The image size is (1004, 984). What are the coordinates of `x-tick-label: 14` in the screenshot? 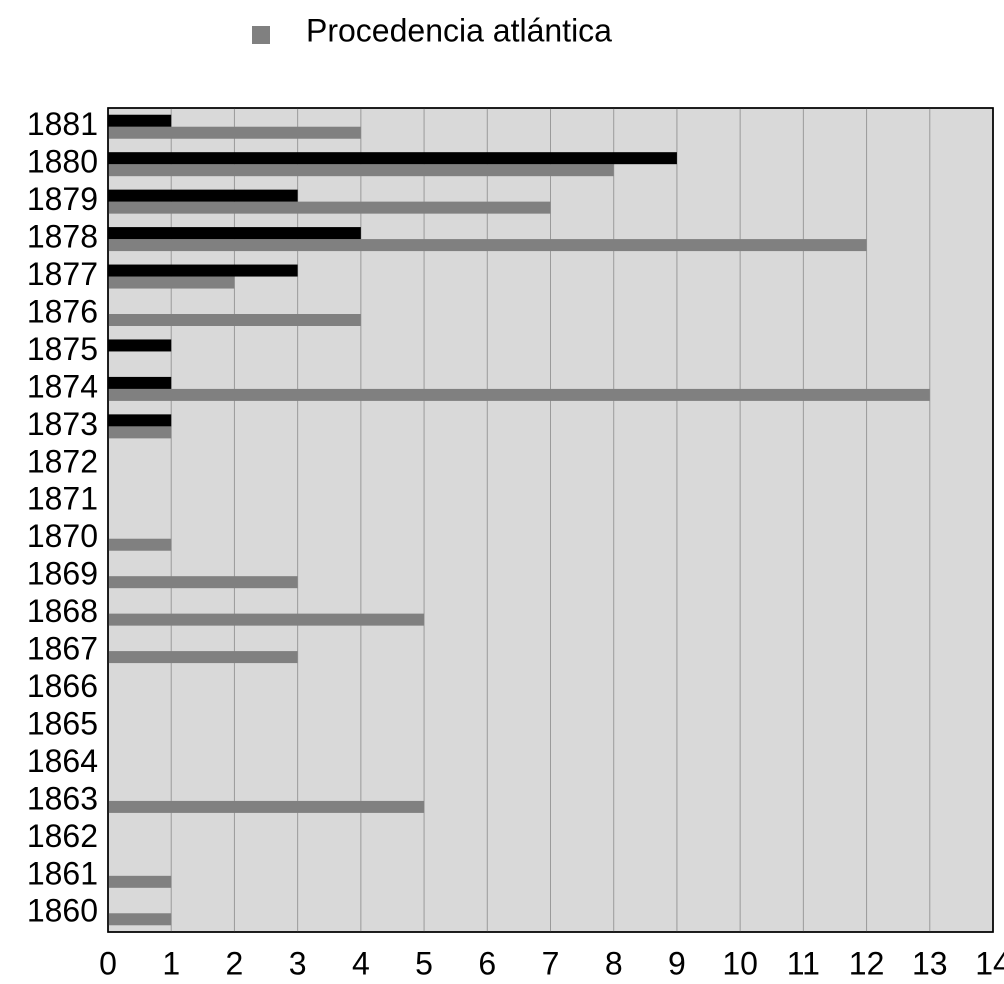 It's located at (989, 963).